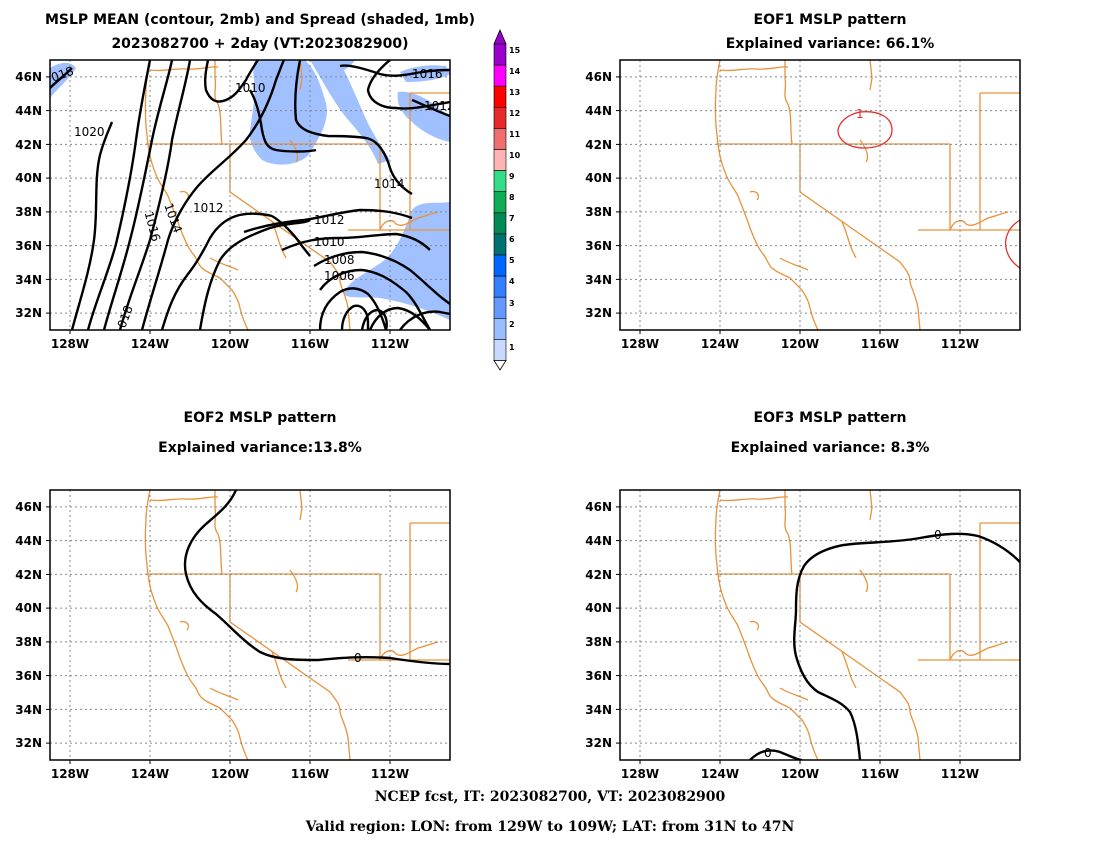 The height and width of the screenshot is (850, 1100). I want to click on eof3-map-frame, so click(820, 625).